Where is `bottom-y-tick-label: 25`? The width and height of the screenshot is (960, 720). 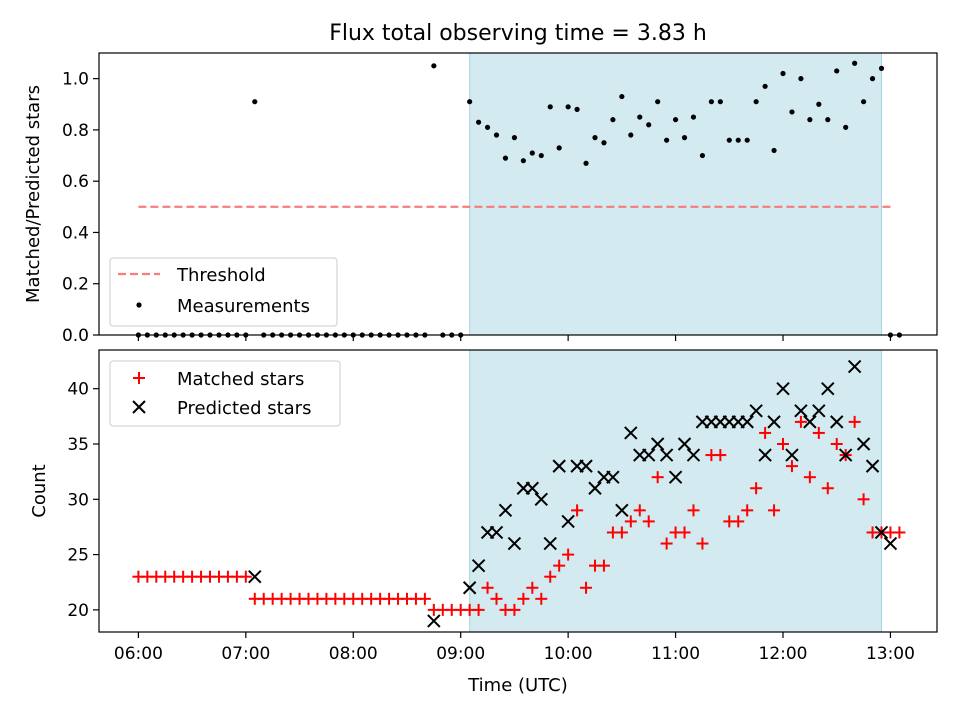 bottom-y-tick-label: 25 is located at coordinates (78, 556).